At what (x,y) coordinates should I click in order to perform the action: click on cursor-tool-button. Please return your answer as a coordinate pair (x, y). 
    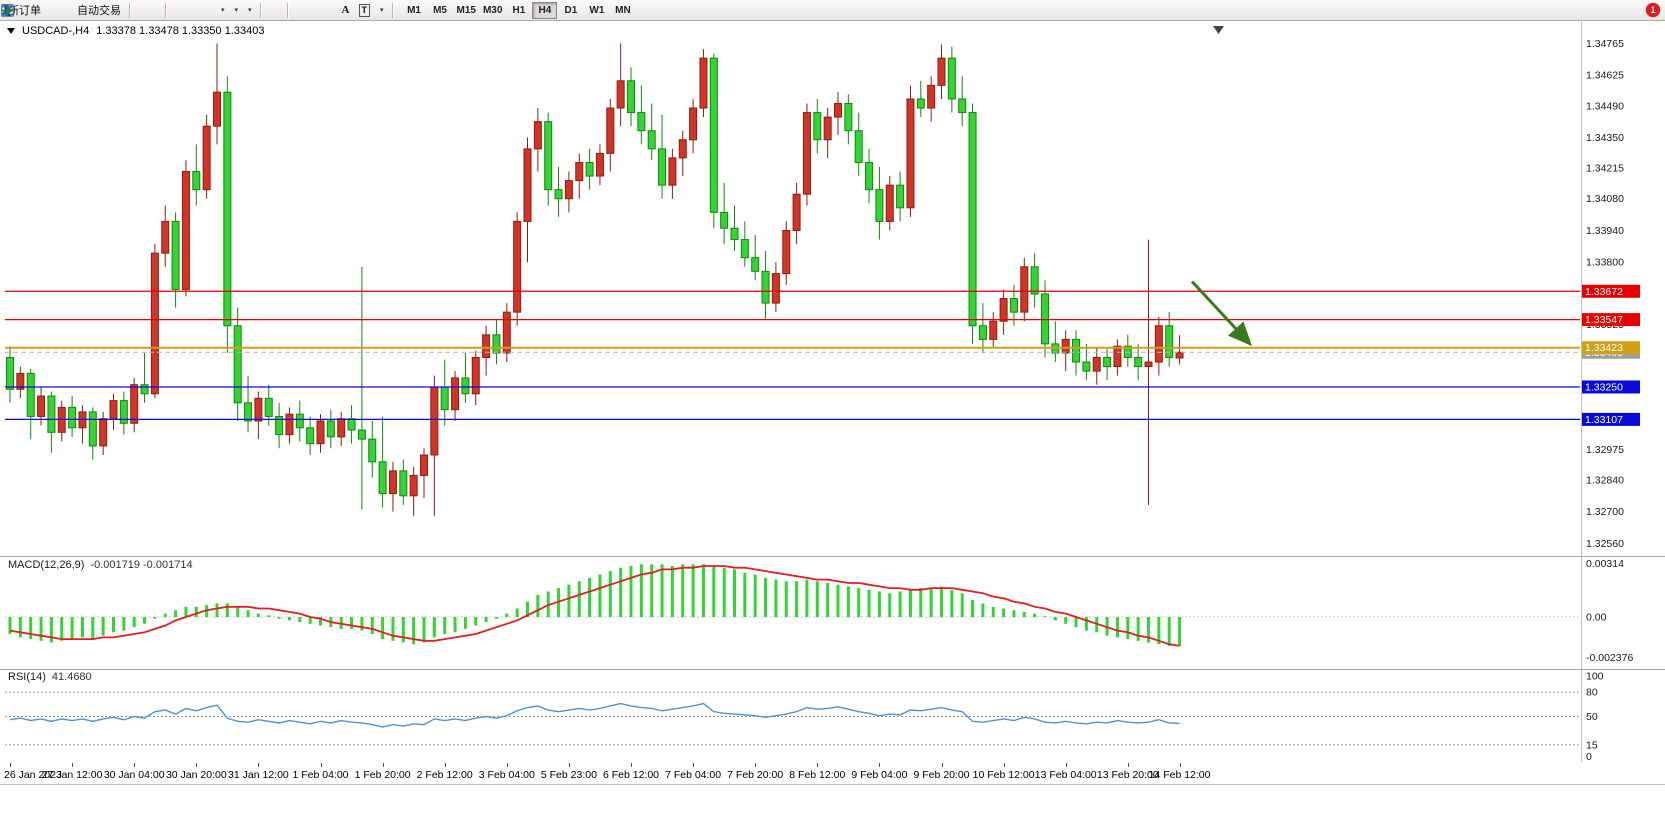
    Looking at the image, I should click on (139, 10).